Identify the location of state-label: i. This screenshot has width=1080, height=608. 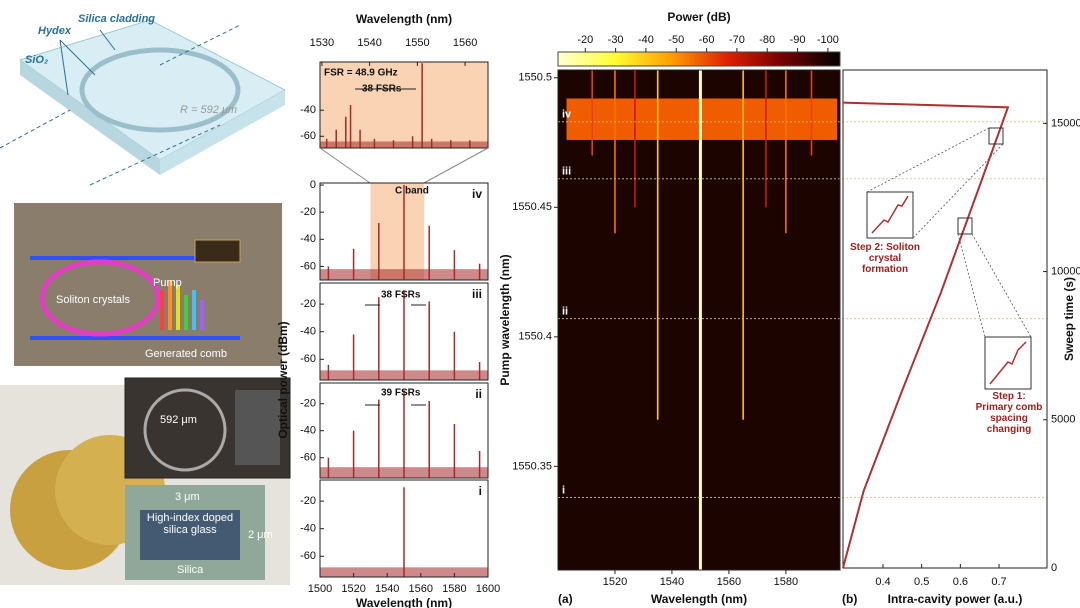
(563, 490).